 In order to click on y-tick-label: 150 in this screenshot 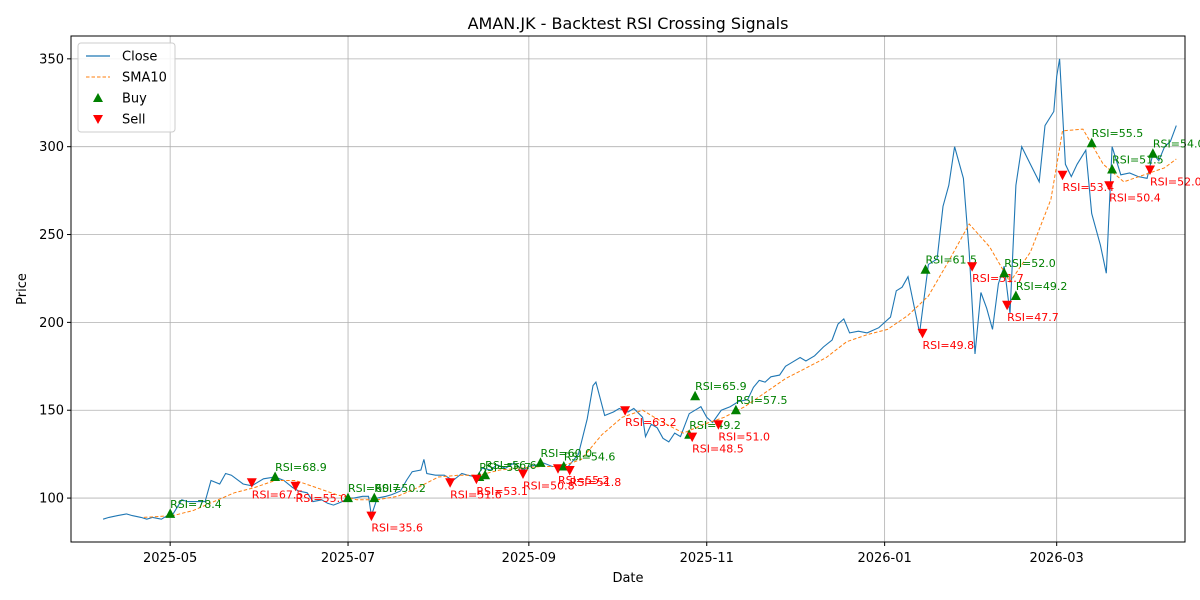, I will do `click(51, 411)`.